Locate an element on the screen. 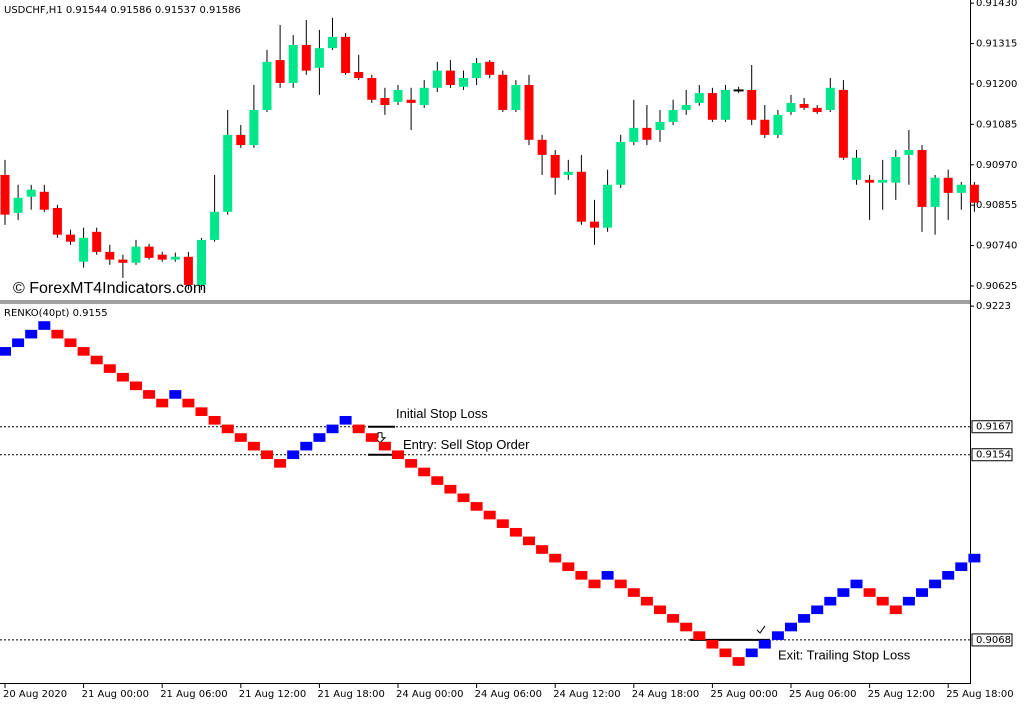 This screenshot has height=705, width=1024. x-tick-label: 24 Aug 06:00 is located at coordinates (508, 694).